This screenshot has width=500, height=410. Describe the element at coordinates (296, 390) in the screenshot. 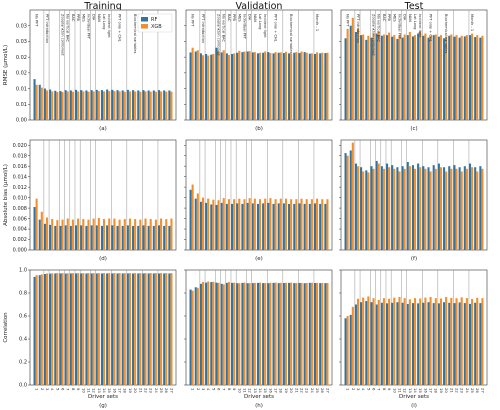

I see `x-tick-label: 21` at that location.